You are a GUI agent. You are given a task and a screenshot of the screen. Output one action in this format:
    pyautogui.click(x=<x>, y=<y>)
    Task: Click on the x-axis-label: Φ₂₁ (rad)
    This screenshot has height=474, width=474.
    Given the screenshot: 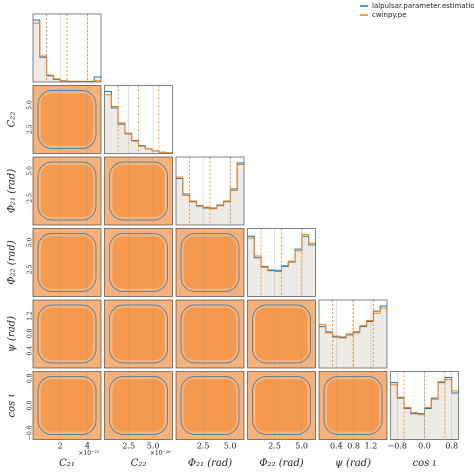 What is the action you would take?
    pyautogui.click(x=210, y=463)
    